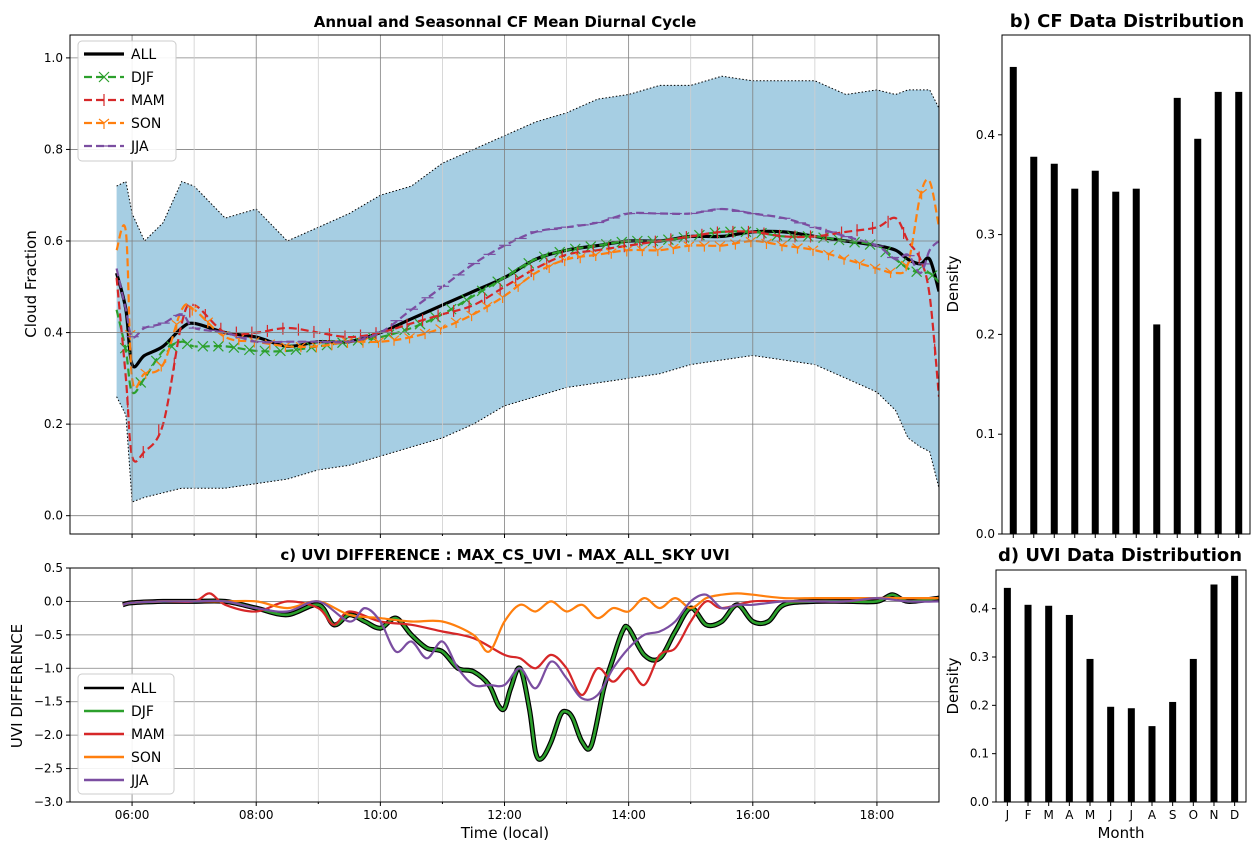 The image size is (1256, 842). What do you see at coordinates (979, 754) in the screenshot?
I see `bar-ytick-label: 0.1` at bounding box center [979, 754].